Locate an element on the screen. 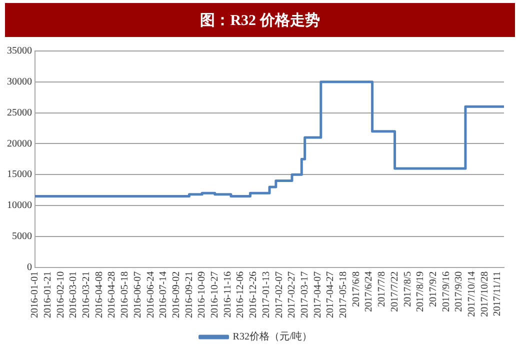 This screenshot has height=352, width=520. y-tick-label: 0 is located at coordinates (29, 267).